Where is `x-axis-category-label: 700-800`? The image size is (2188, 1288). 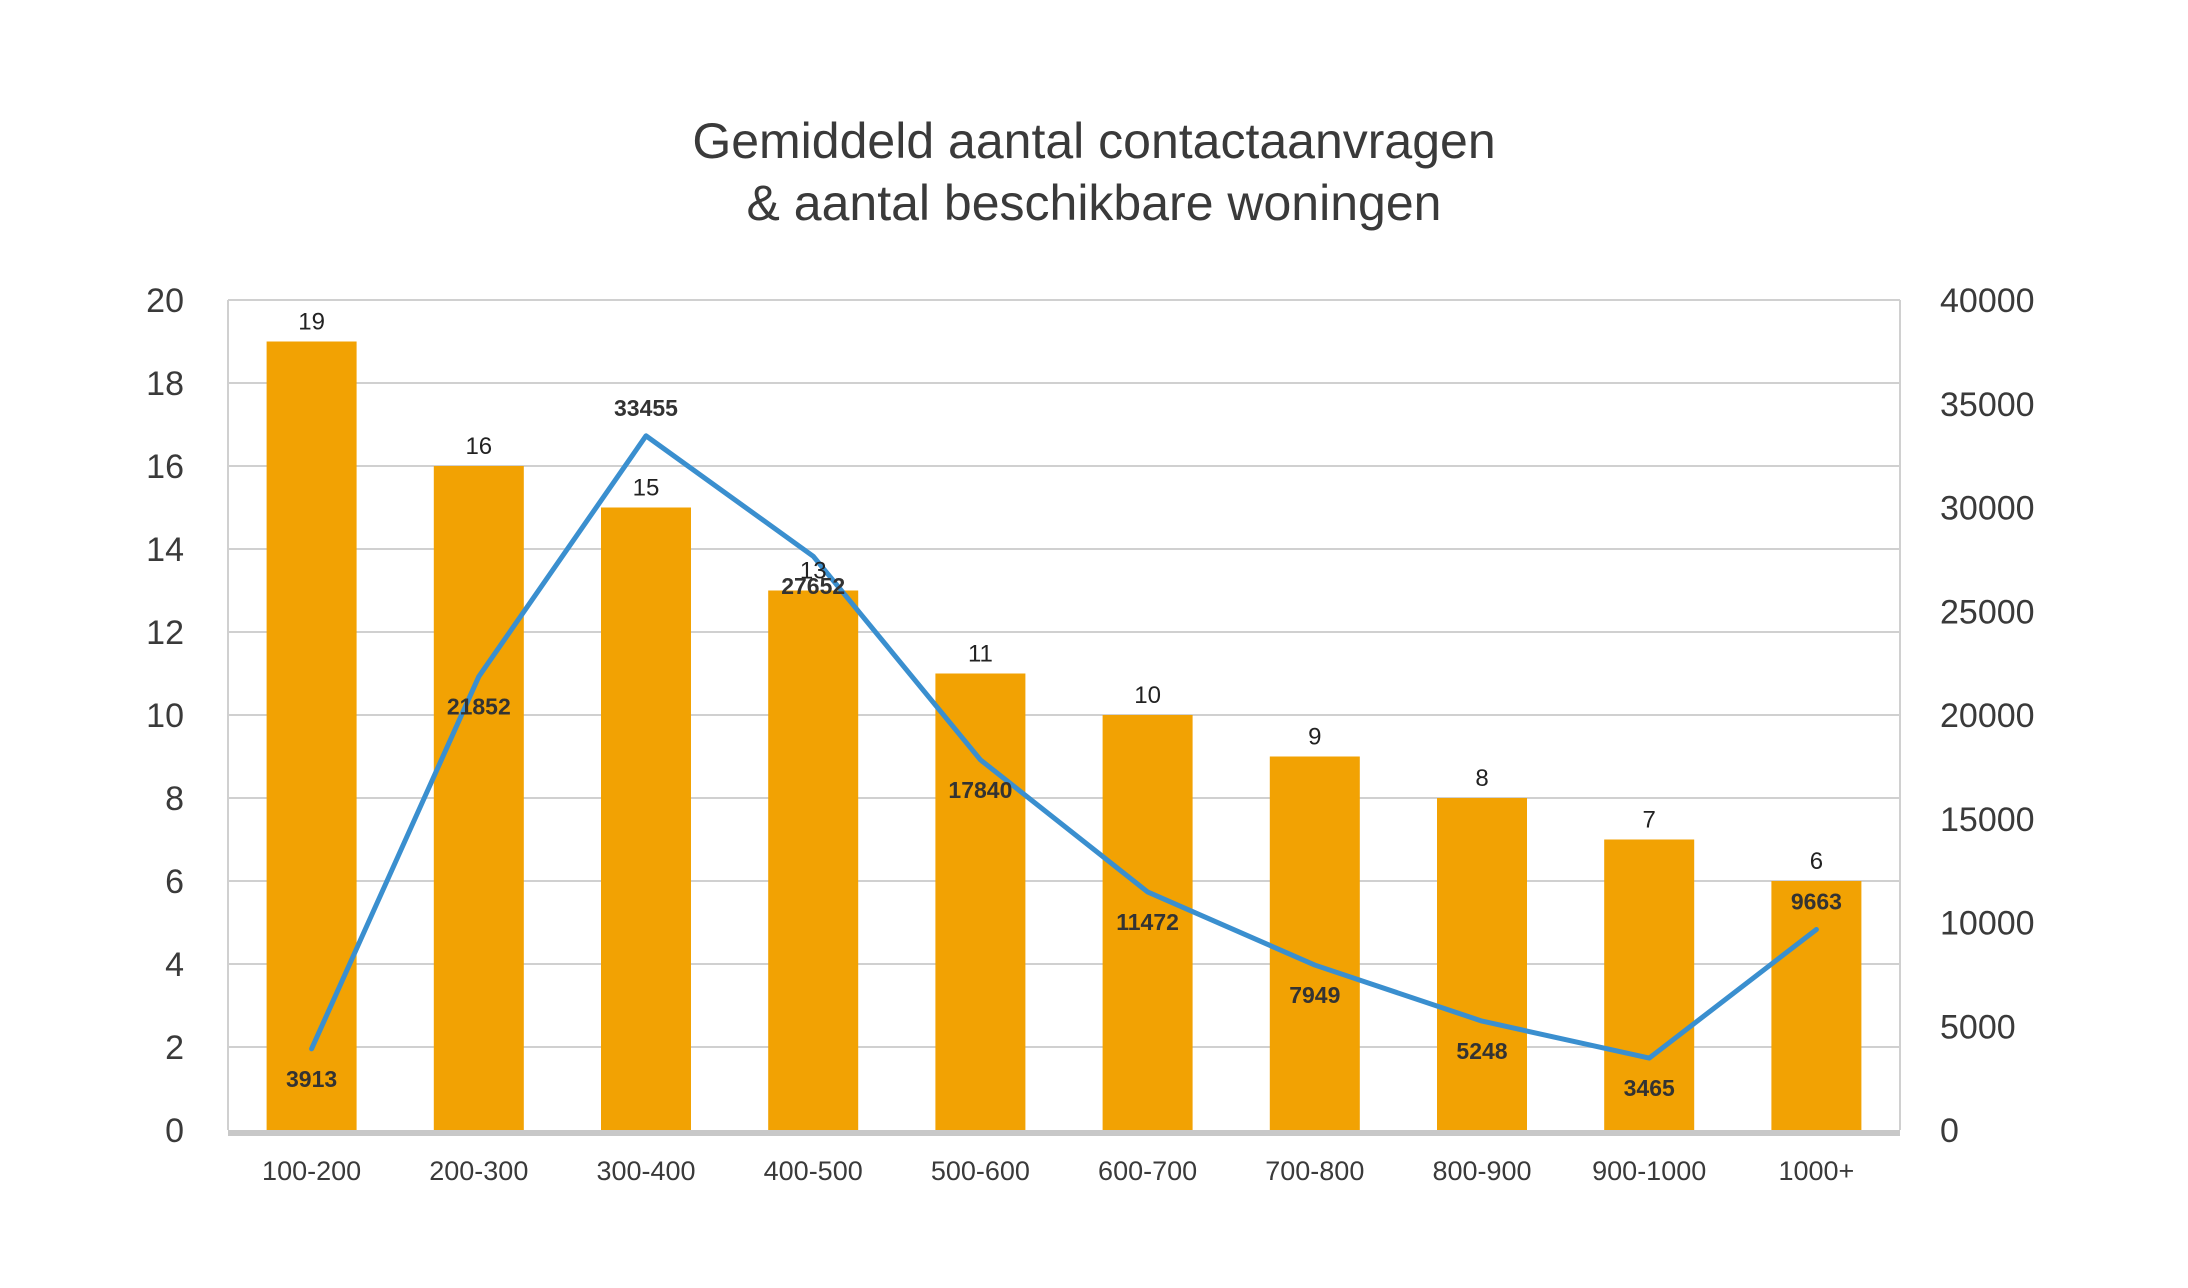 x-axis-category-label: 700-800 is located at coordinates (1314, 1171).